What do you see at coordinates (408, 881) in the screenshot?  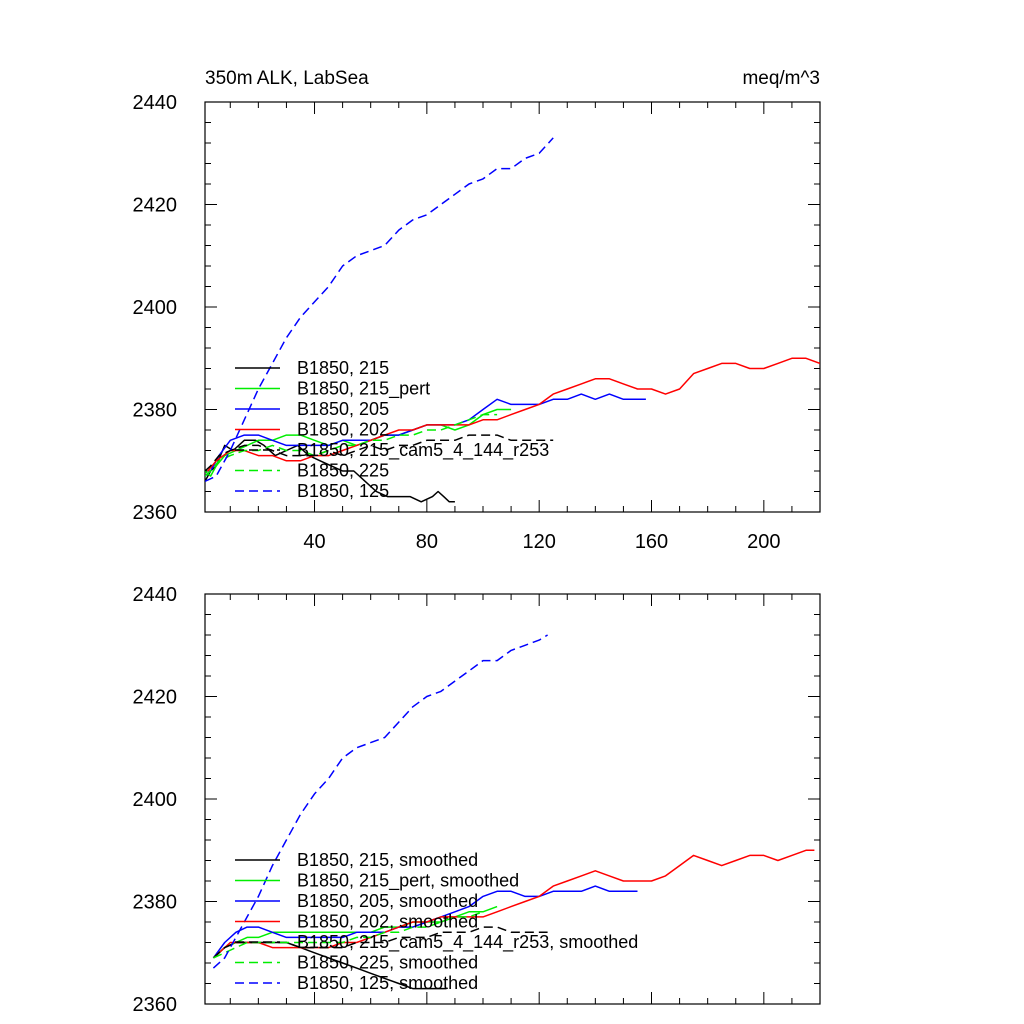 I see `legend-entry-label: B1850, 215_pert, smoothed` at bounding box center [408, 881].